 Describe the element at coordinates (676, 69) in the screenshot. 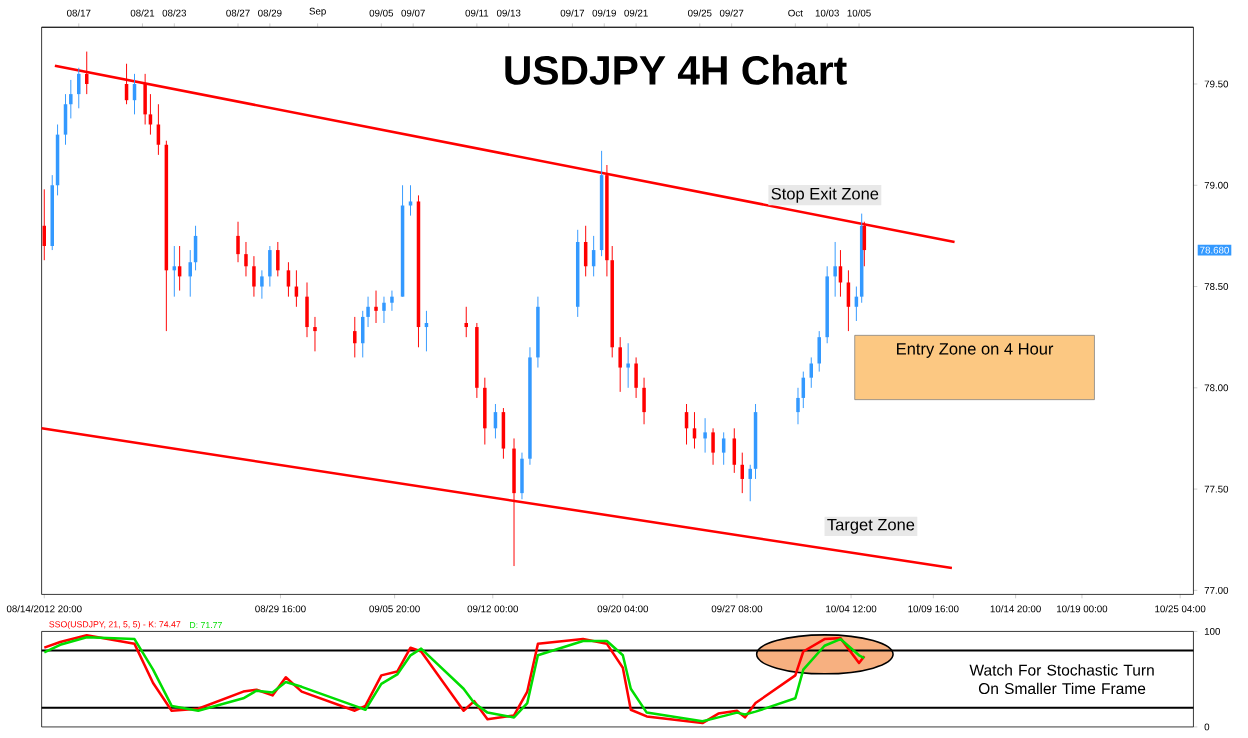

I see `text: USDJPY 4H Chart` at that location.